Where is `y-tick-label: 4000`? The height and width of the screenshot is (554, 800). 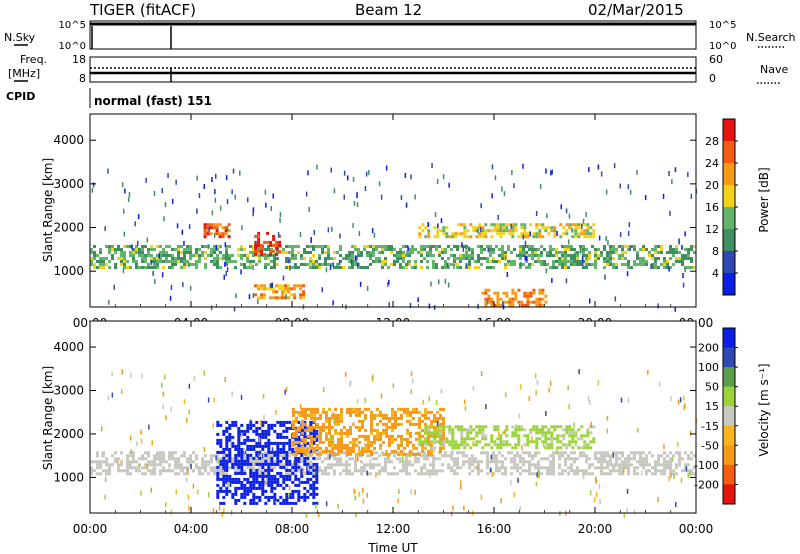 y-tick-label: 4000 is located at coordinates (68, 140).